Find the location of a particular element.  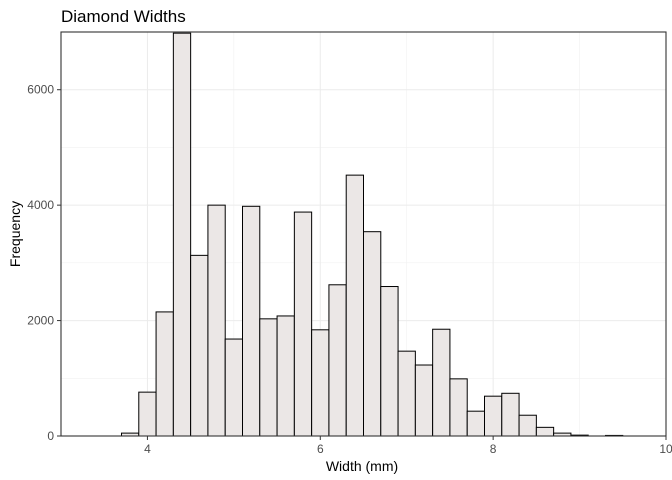

chart-title: Diamond Widths is located at coordinates (123, 16).